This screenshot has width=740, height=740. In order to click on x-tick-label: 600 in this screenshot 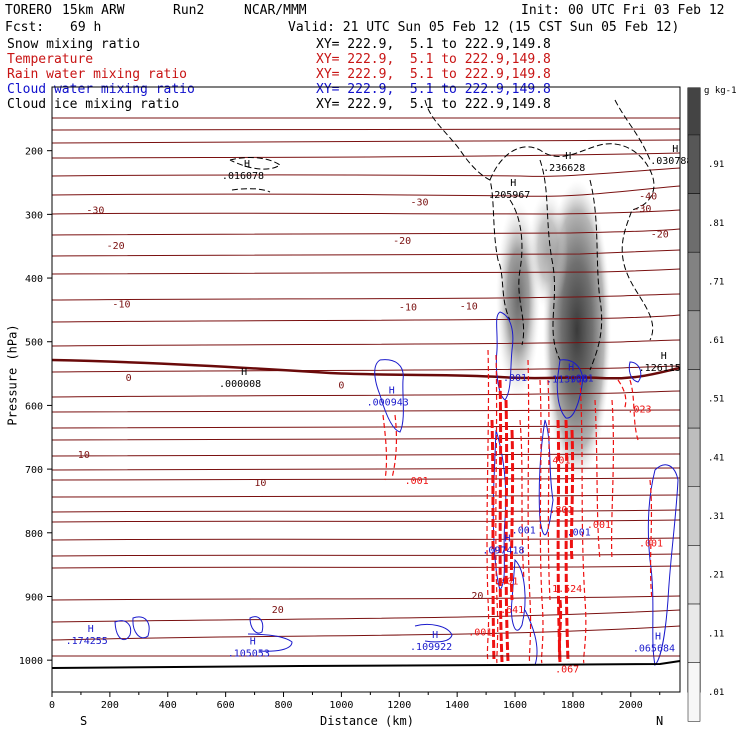, I will do `click(226, 705)`.